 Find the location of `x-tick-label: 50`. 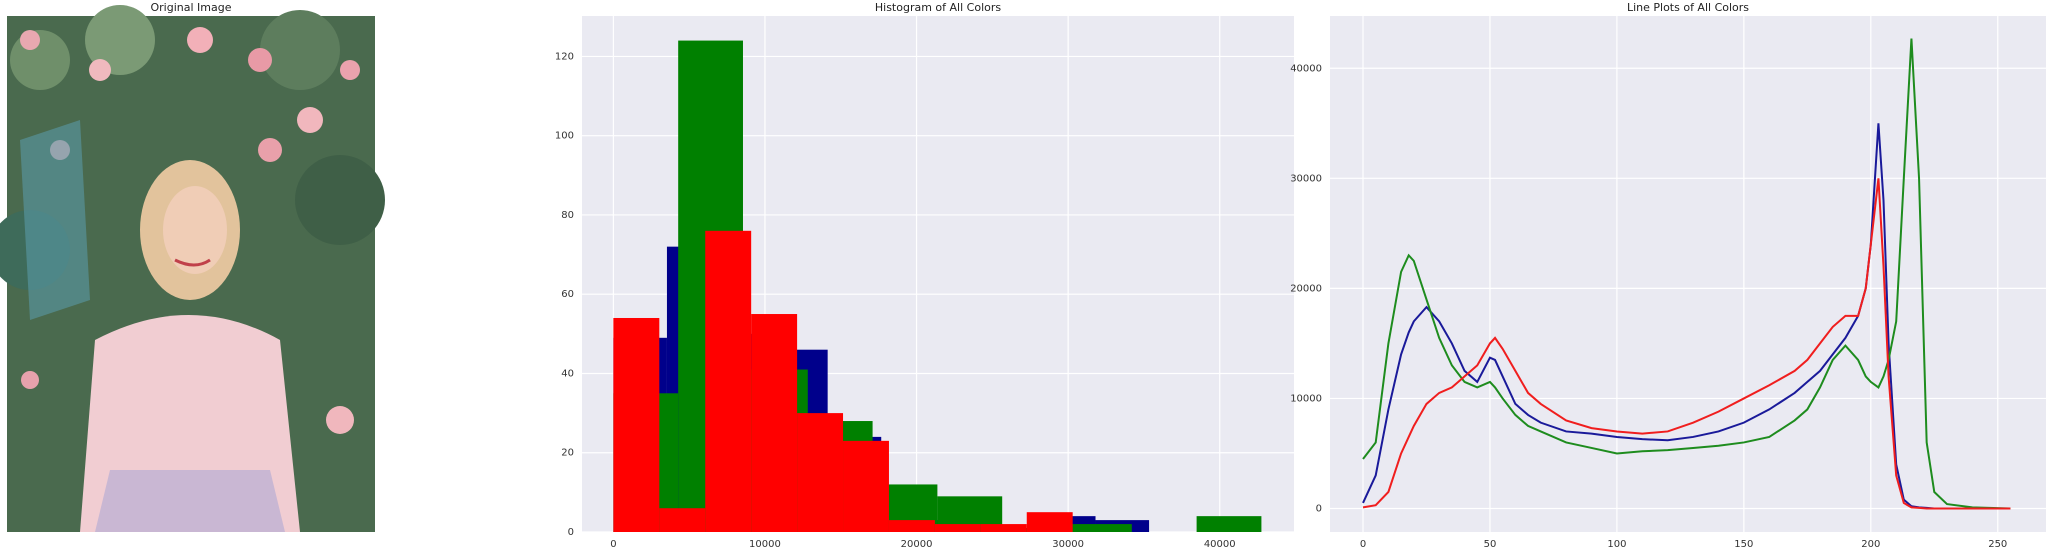

x-tick-label: 50 is located at coordinates (1490, 544).